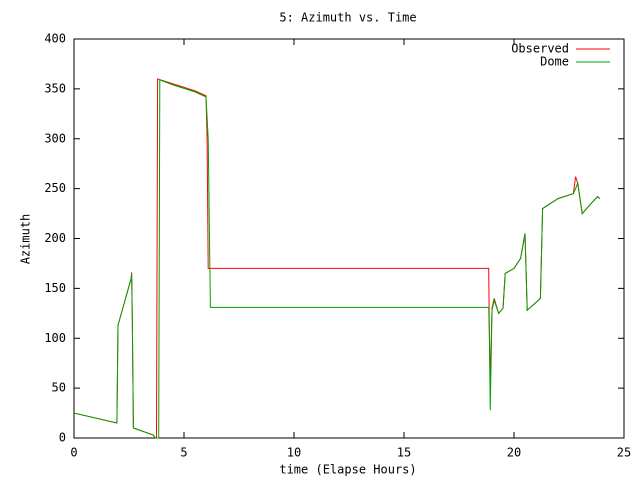 The height and width of the screenshot is (484, 640). What do you see at coordinates (55, 138) in the screenshot?
I see `y-tick-label: 300` at bounding box center [55, 138].